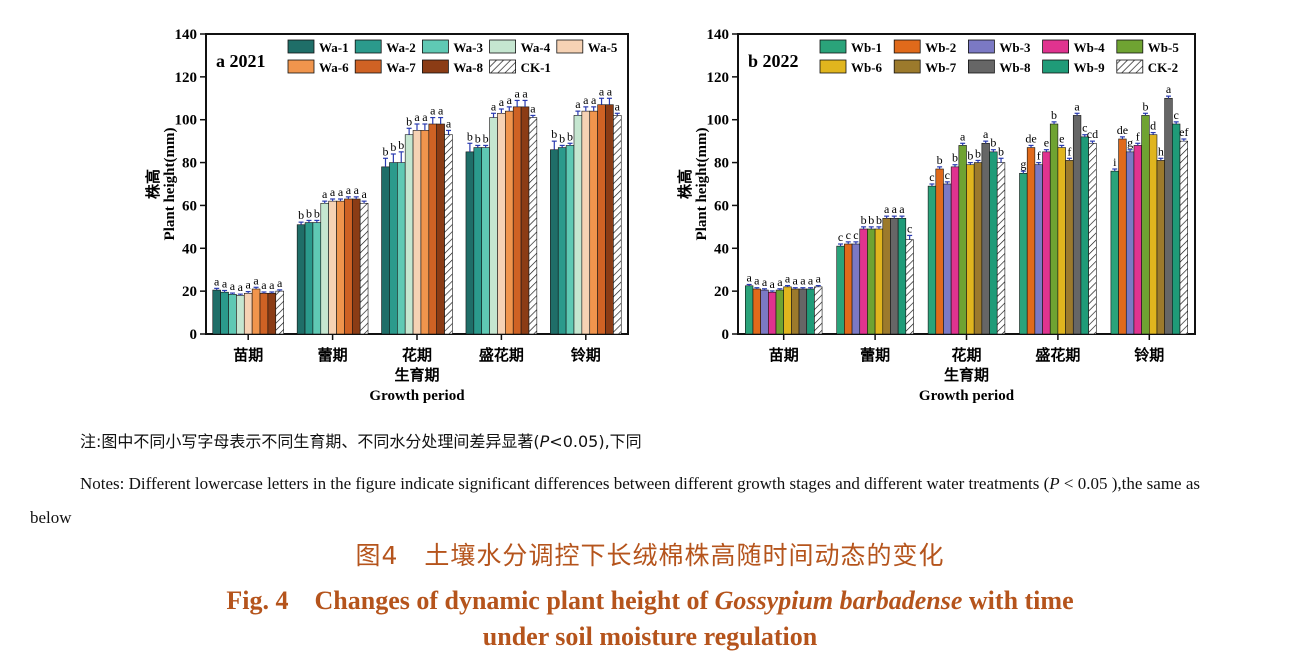 The image size is (1300, 668). I want to click on y-tick-label: 20, so click(721, 292).